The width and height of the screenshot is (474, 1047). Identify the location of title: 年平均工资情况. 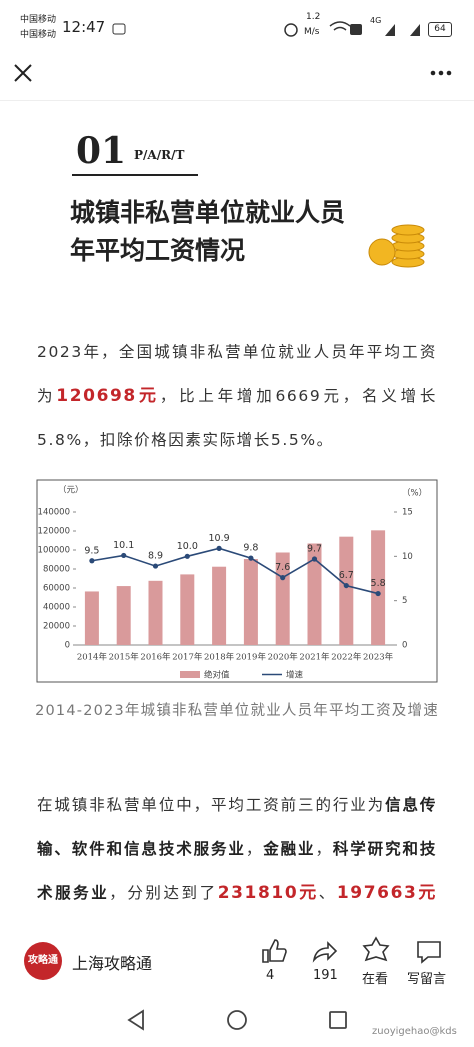
(158, 250).